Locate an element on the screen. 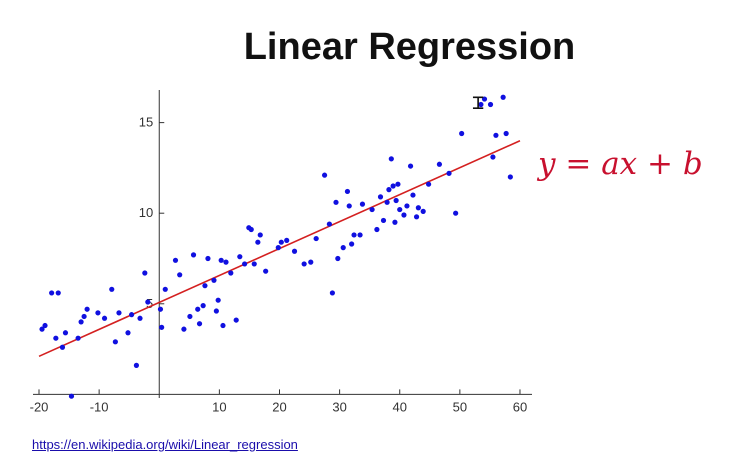 The height and width of the screenshot is (470, 739). x-tick-label: 50 is located at coordinates (460, 406).